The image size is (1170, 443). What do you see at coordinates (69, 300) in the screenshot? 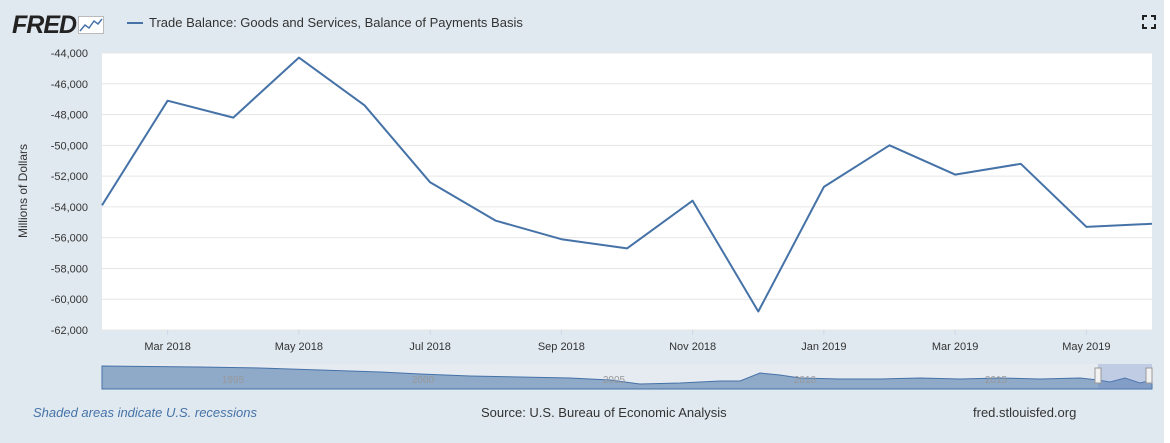
I see `y-tick-label: -60,000` at bounding box center [69, 300].